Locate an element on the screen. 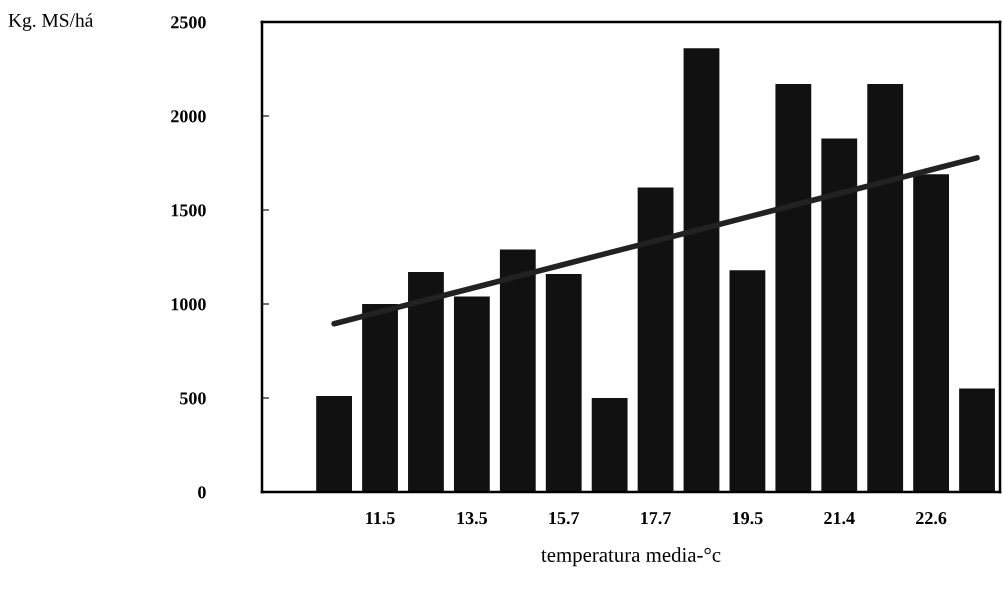 Image resolution: width=1003 pixels, height=612 pixels. y-tick-label: 1000 is located at coordinates (188, 304).